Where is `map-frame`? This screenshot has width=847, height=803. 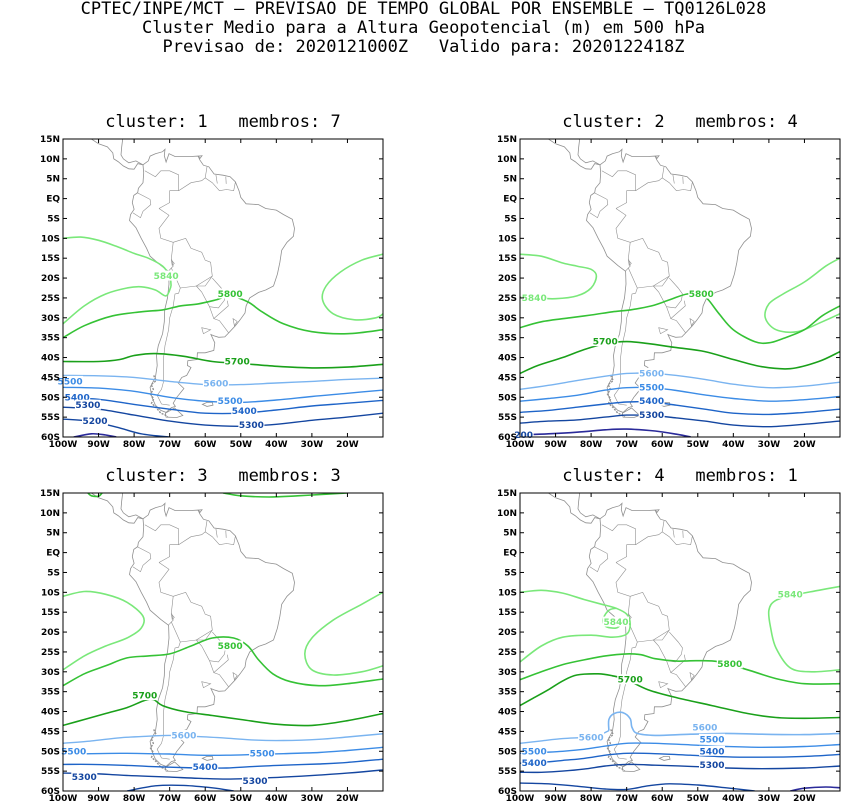 map-frame is located at coordinates (223, 288).